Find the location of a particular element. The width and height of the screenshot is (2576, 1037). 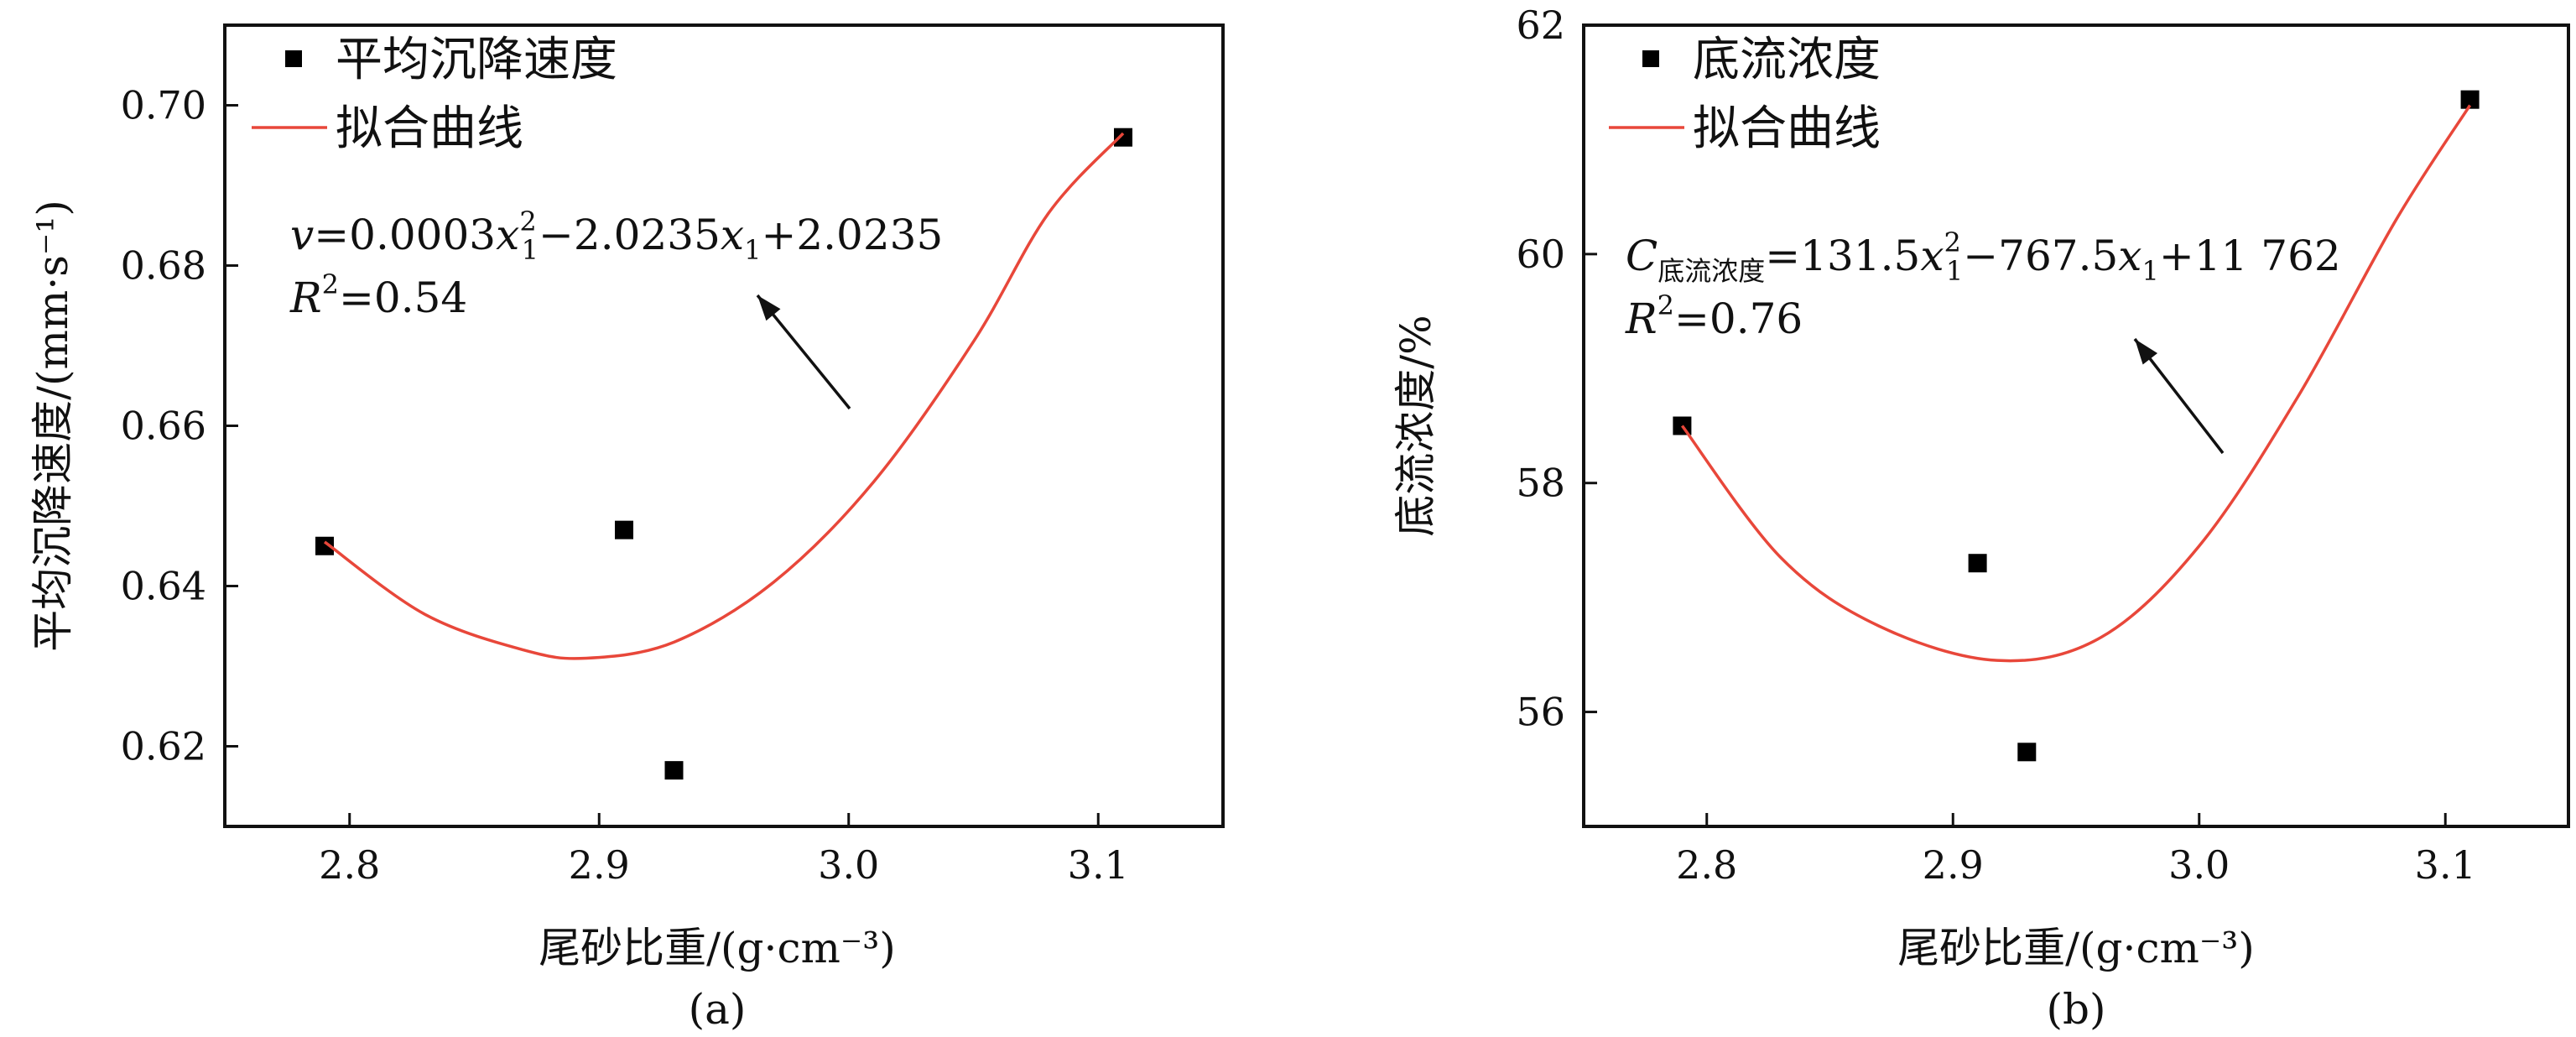

r-squared: R2=0.76 is located at coordinates (1714, 316).